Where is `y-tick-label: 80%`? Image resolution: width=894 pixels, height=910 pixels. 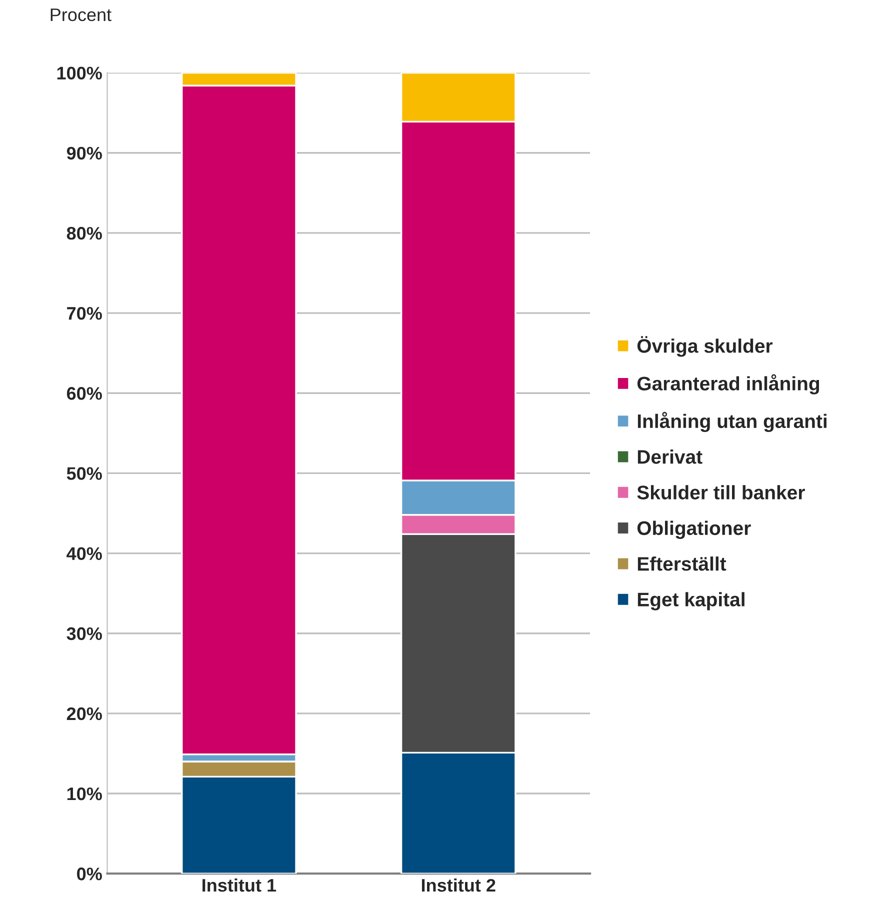
y-tick-label: 80% is located at coordinates (84, 233).